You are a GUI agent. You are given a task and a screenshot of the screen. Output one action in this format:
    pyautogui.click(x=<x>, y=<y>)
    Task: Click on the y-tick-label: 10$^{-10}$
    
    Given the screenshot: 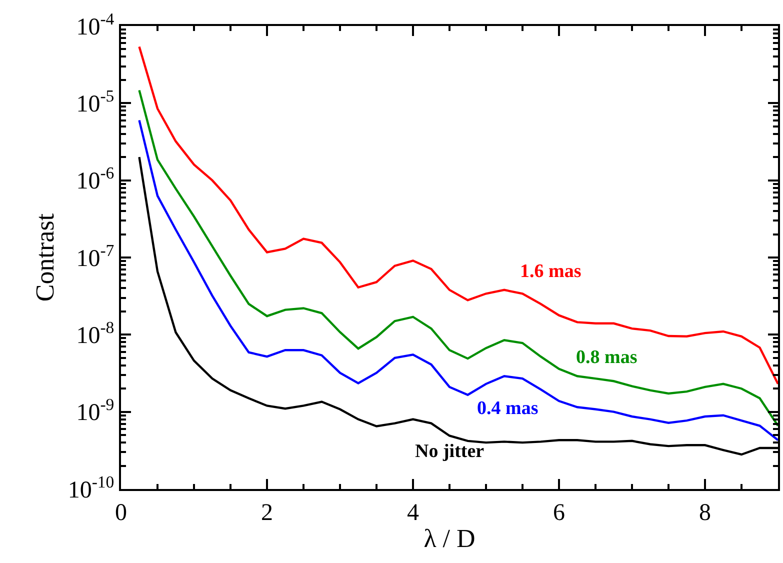 What is the action you would take?
    pyautogui.click(x=91, y=488)
    